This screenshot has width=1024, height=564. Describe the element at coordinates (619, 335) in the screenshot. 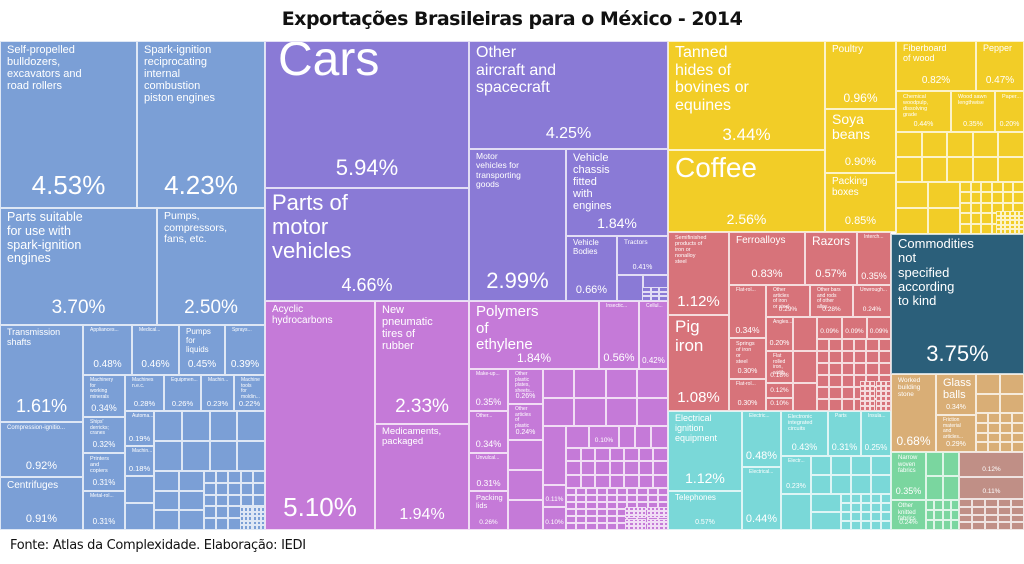

I see `treemap-cell: Insectic... 0.56%` at that location.